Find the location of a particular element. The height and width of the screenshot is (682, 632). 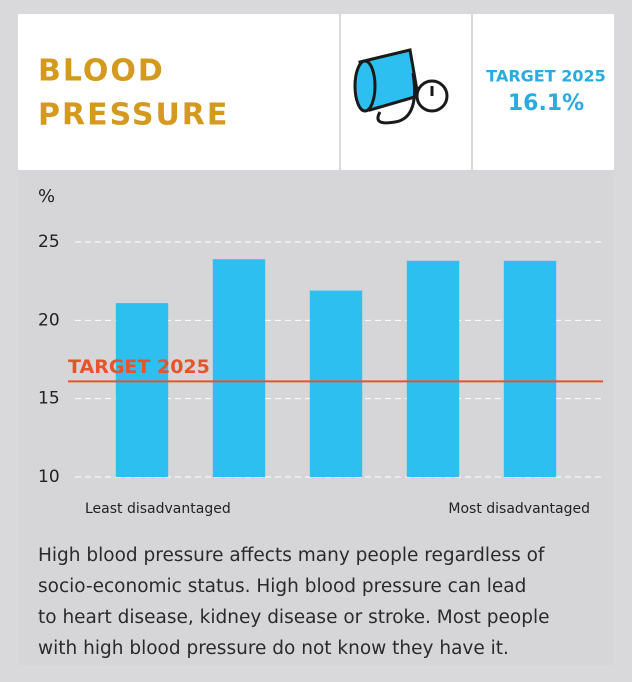

x-tick-label: Least disadvantaged is located at coordinates (158, 509).